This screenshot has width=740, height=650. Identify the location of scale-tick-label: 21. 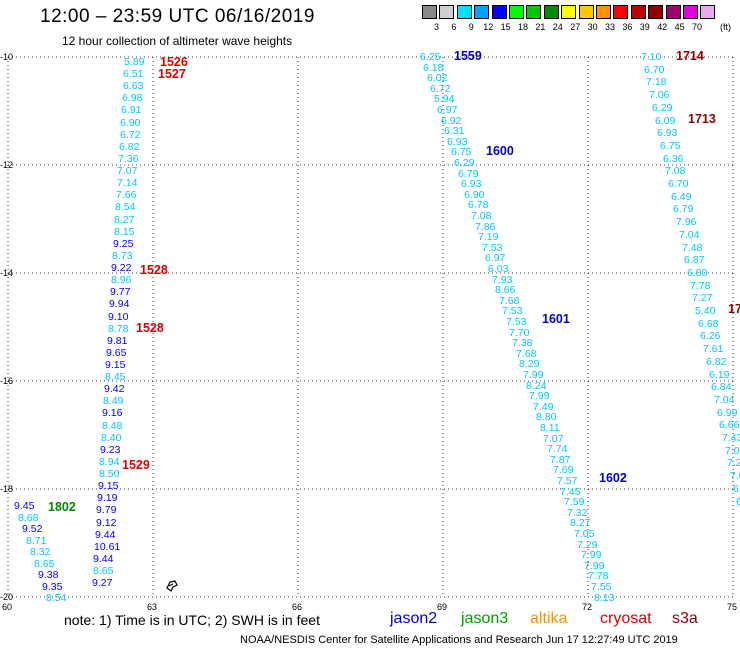
(540, 27).